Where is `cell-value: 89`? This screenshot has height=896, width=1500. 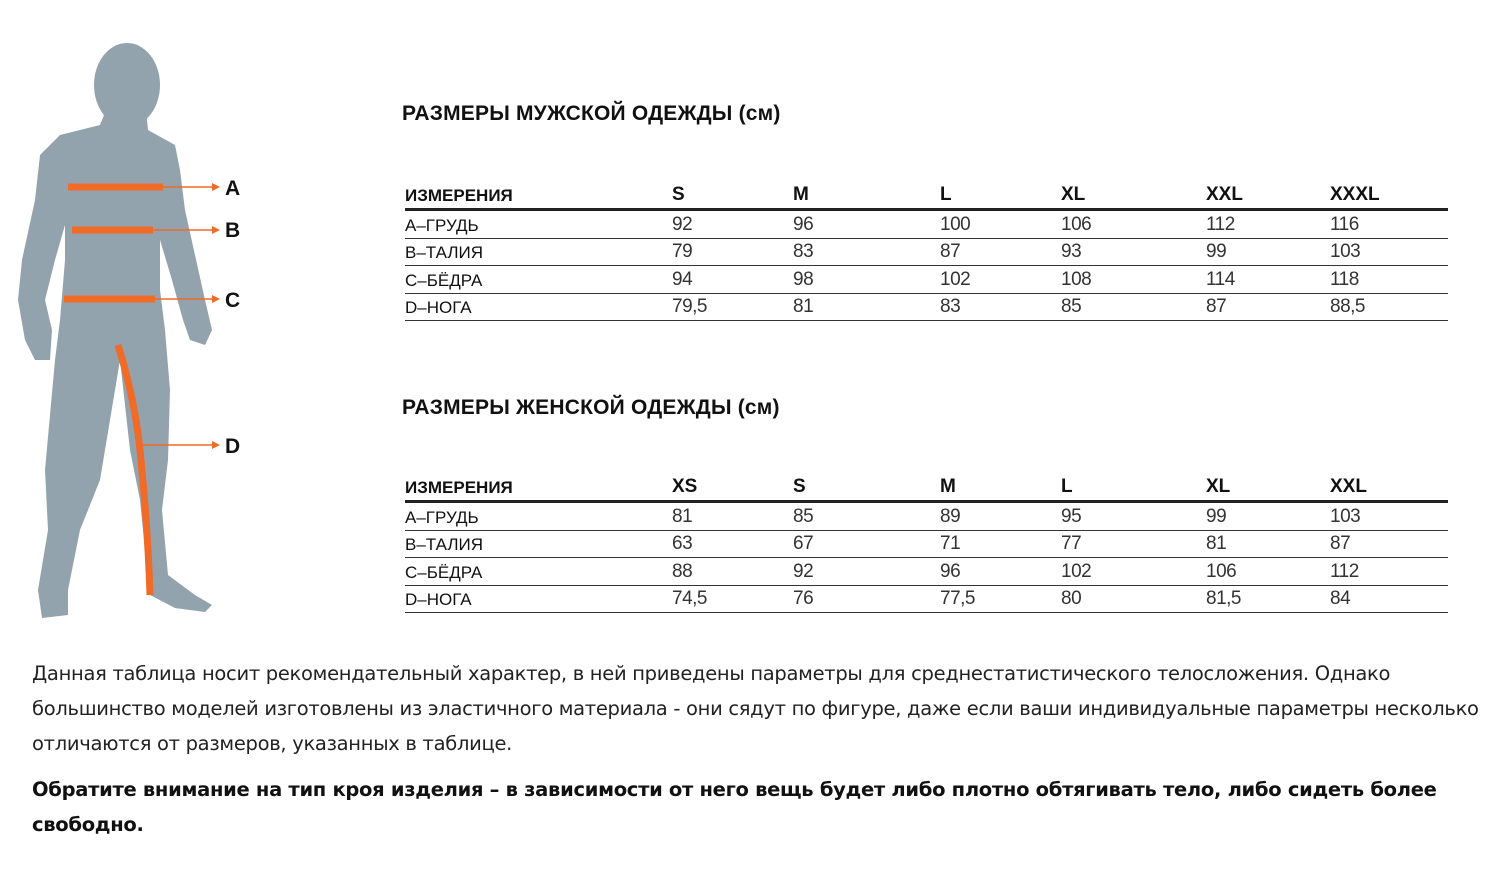 cell-value: 89 is located at coordinates (950, 516).